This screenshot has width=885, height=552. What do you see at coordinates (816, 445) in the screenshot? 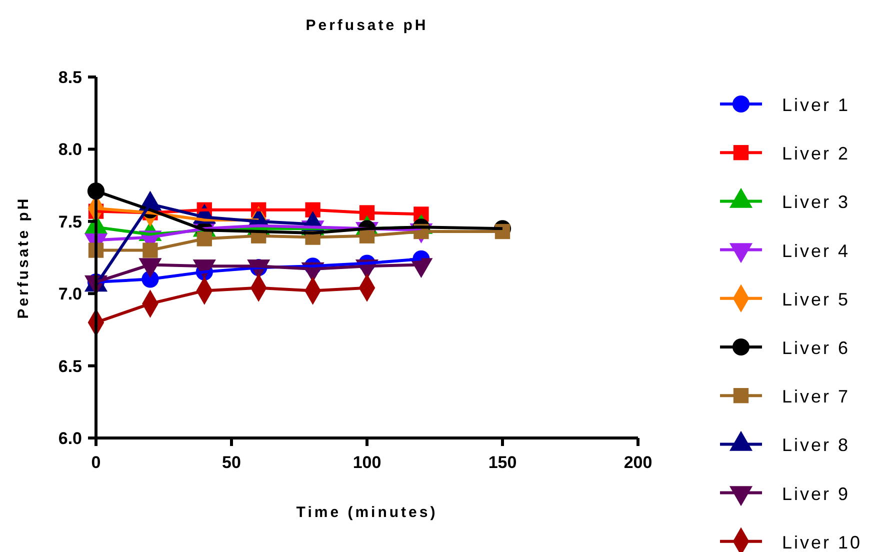
I see `legend-label: Liver 8` at bounding box center [816, 445].